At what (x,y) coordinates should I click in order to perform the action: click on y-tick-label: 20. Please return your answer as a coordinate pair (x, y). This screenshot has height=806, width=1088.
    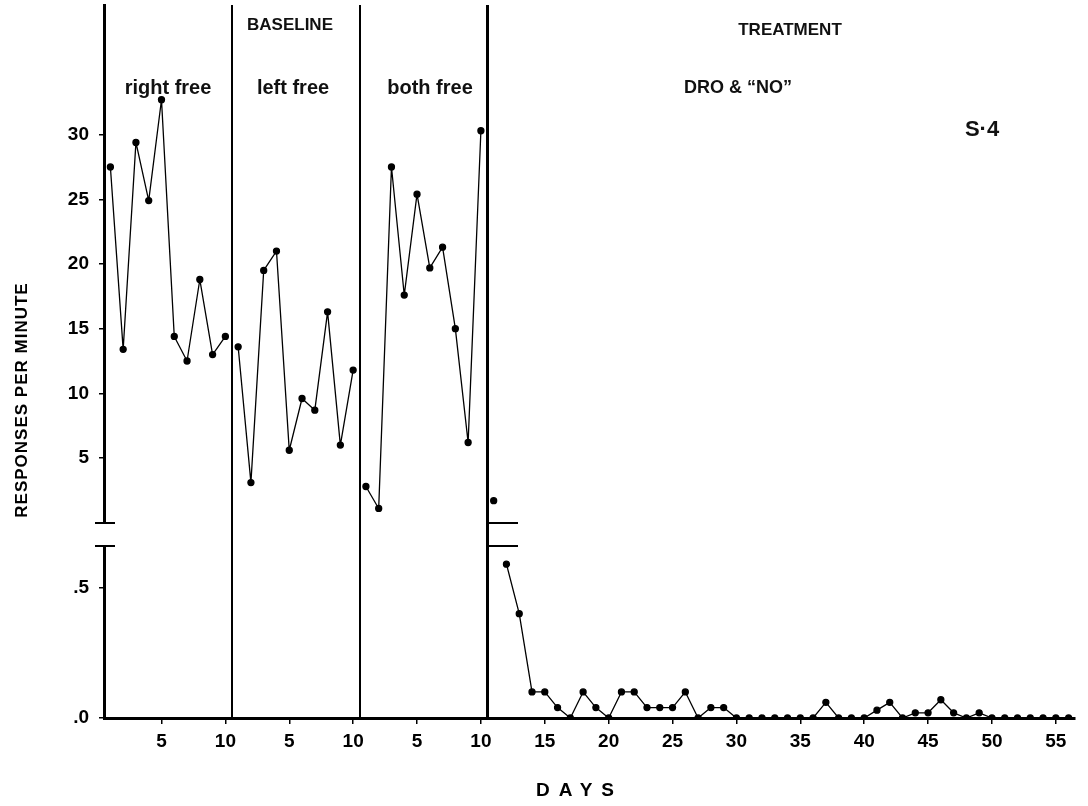
    Looking at the image, I should click on (78, 263).